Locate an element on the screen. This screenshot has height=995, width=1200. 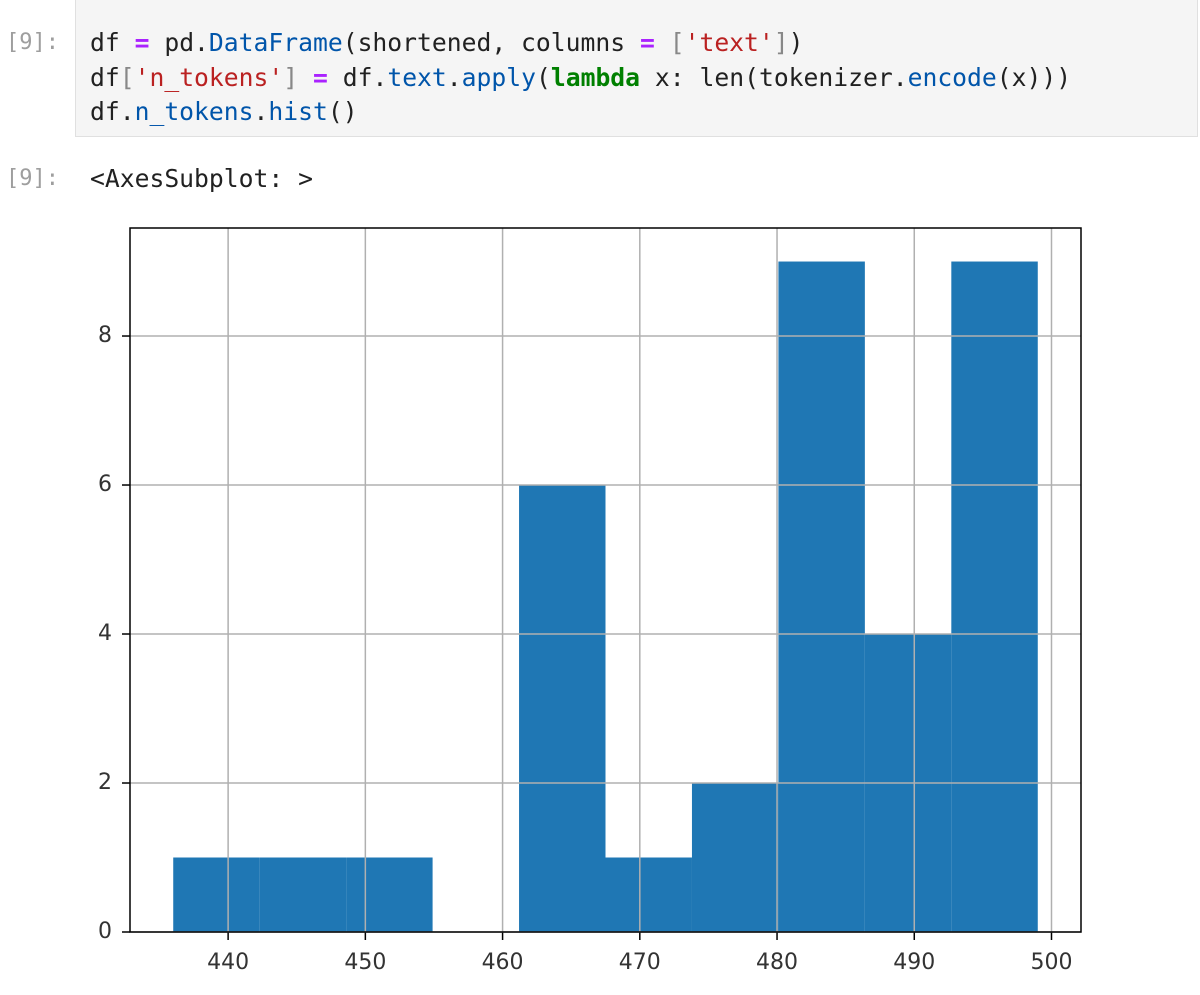
code-token: encode is located at coordinates (952, 77).